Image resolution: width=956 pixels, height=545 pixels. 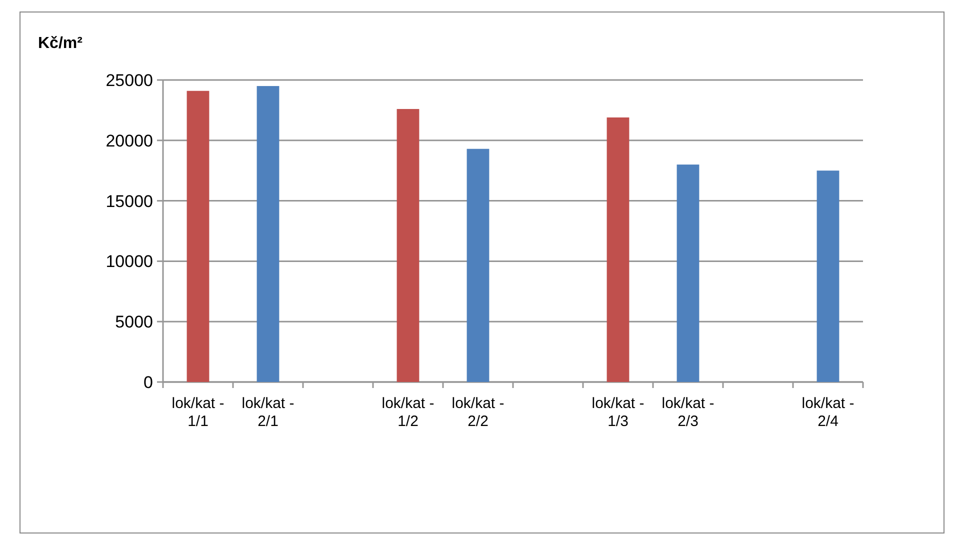 What do you see at coordinates (268, 412) in the screenshot?
I see `x-tick-label: lok/kat - 2/1` at bounding box center [268, 412].